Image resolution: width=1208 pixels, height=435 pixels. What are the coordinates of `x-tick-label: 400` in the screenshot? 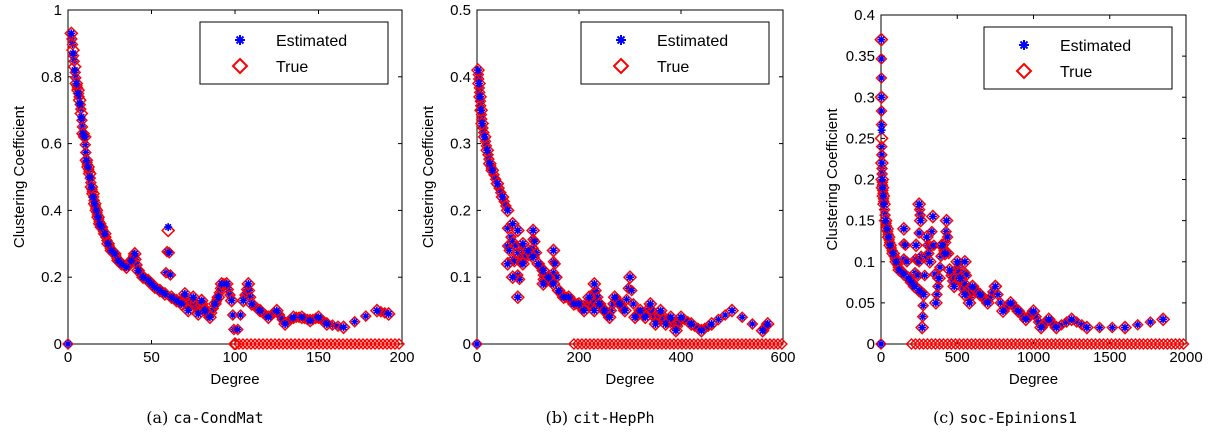 It's located at (680, 357).